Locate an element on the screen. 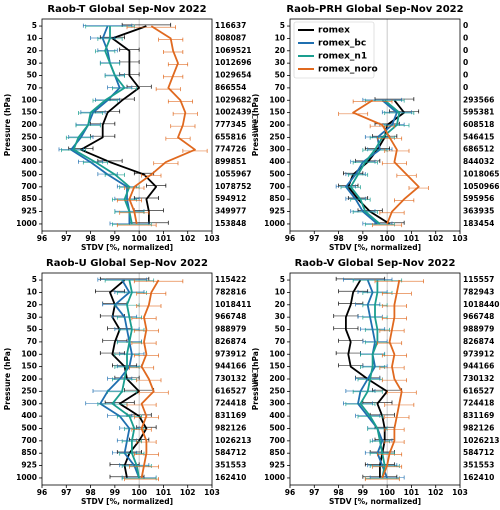 The width and height of the screenshot is (500, 510). count-label: 351553 is located at coordinates (230, 465).